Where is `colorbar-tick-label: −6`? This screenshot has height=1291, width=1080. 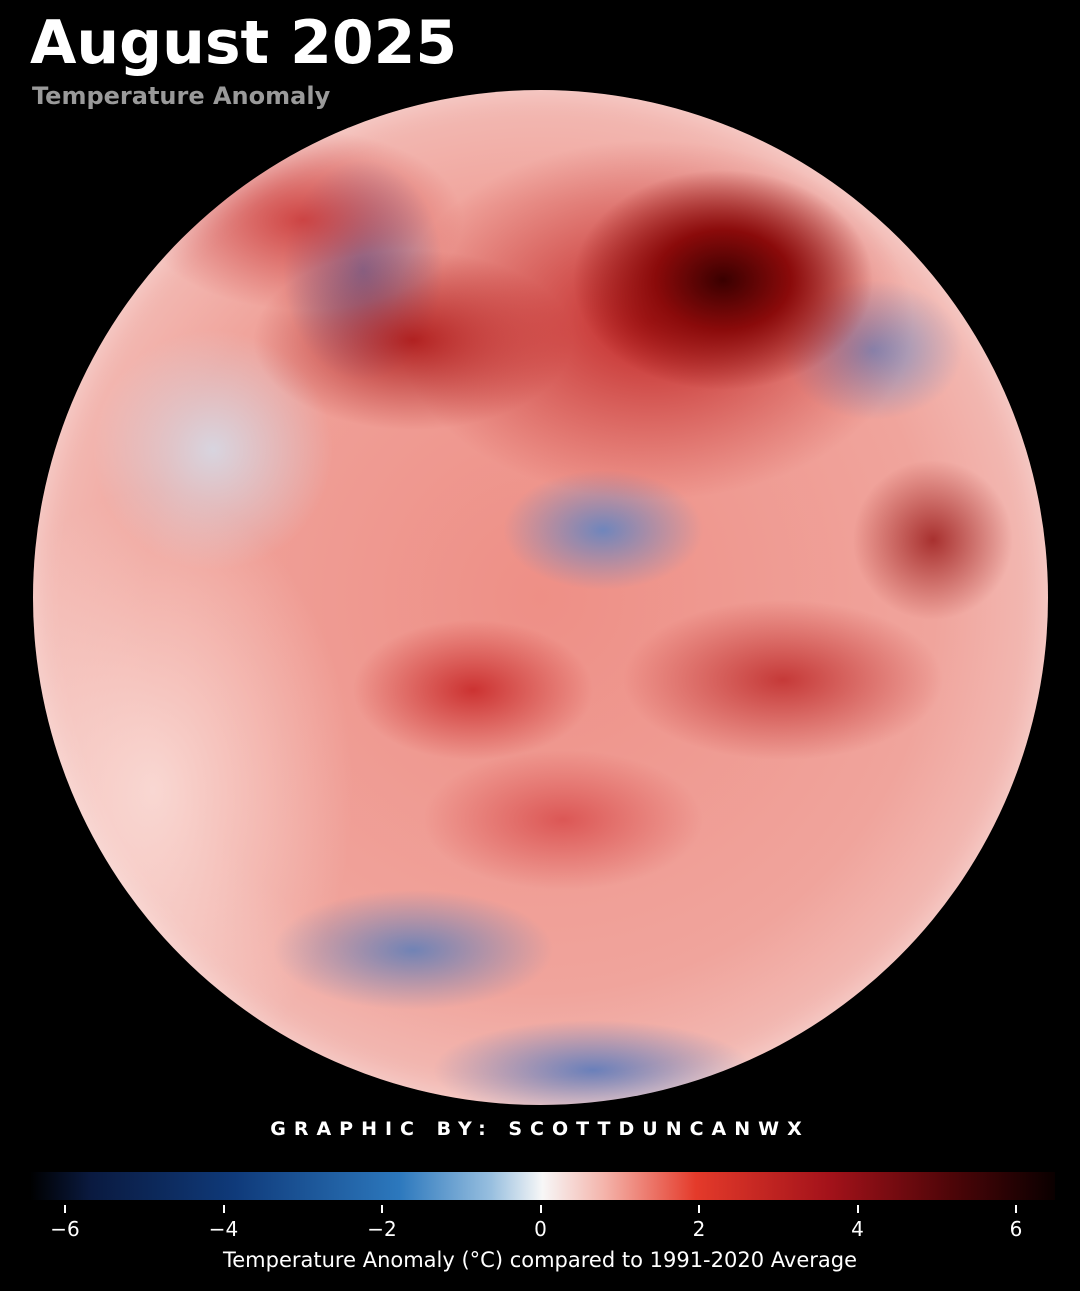 colorbar-tick-label: −6 is located at coordinates (65, 1229).